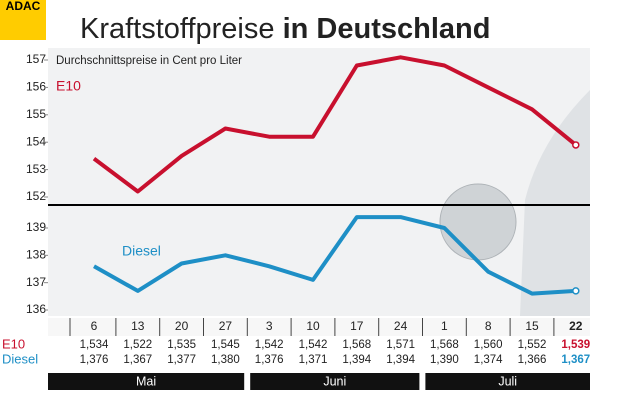  What do you see at coordinates (532, 326) in the screenshot?
I see `x-tick-label: 15` at bounding box center [532, 326].